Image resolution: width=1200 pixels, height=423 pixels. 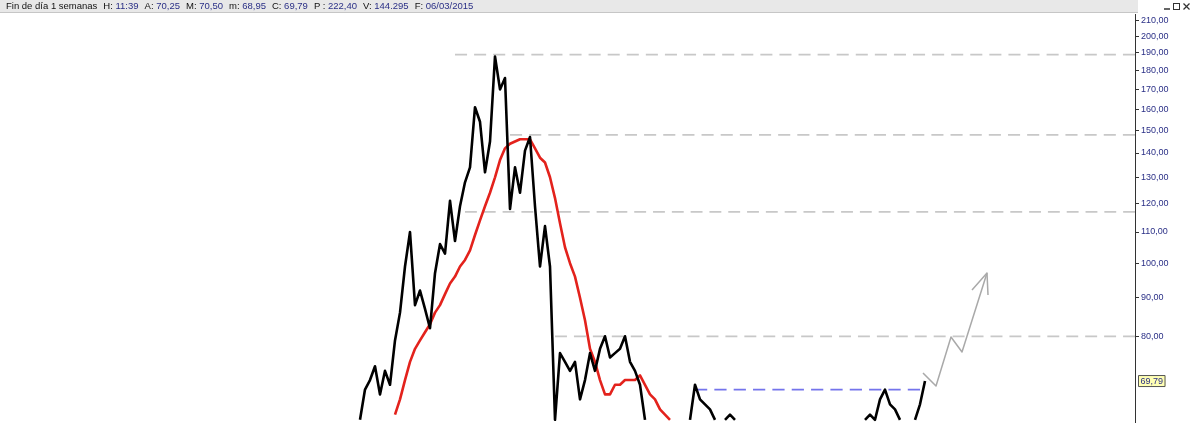 I want to click on y-tick-label: 170,00, so click(x=1155, y=88).